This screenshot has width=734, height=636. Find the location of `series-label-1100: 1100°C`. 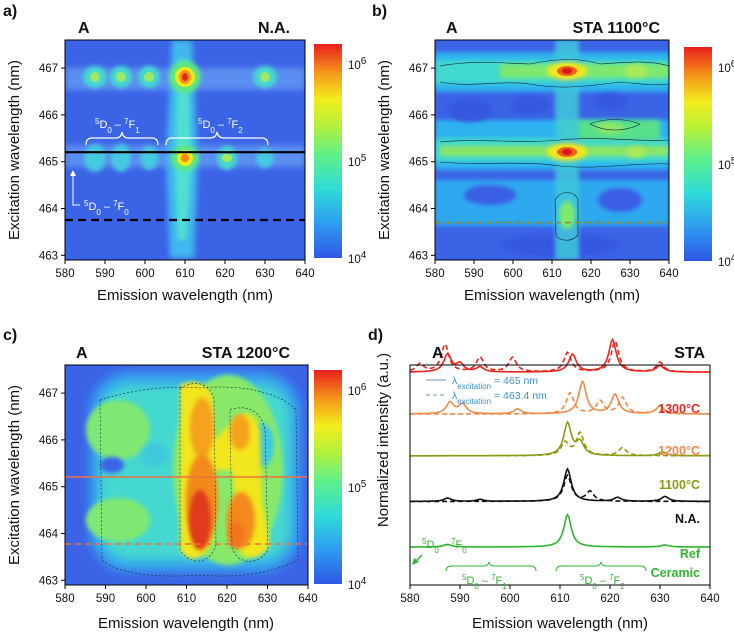

series-label-1100: 1100°C is located at coordinates (679, 485).